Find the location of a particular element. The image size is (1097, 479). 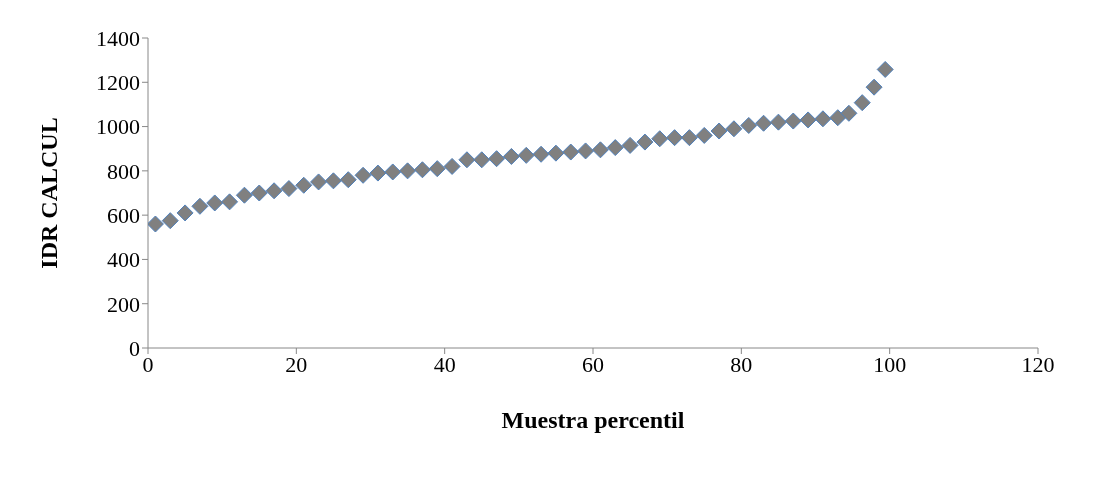

x-axis-title: Muestra percentil is located at coordinates (593, 420).